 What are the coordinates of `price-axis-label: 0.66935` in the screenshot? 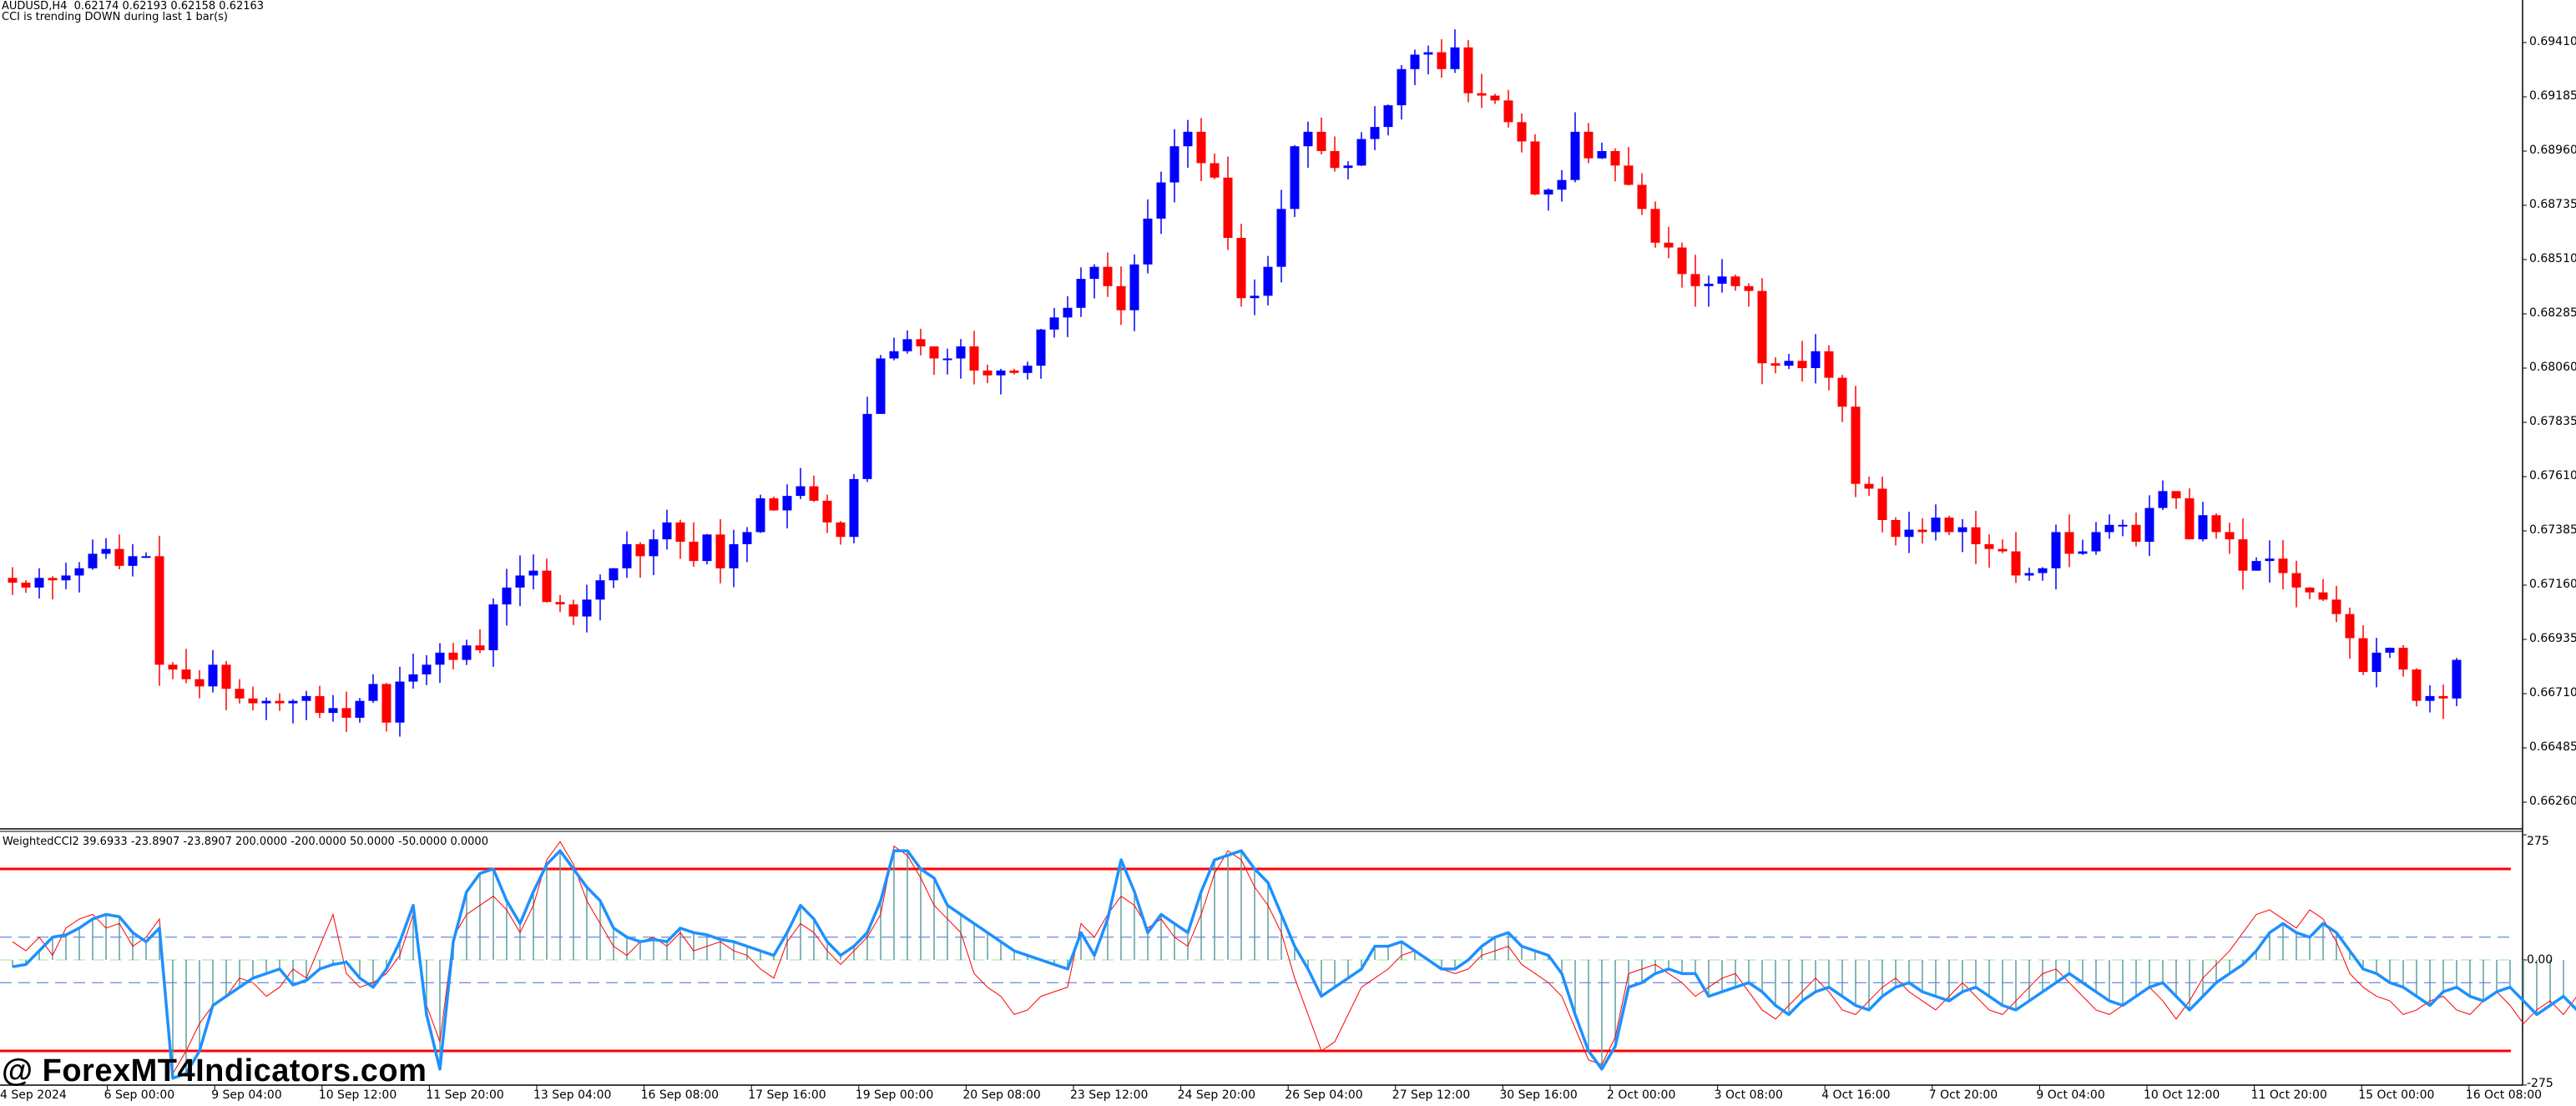 It's located at (2552, 638).